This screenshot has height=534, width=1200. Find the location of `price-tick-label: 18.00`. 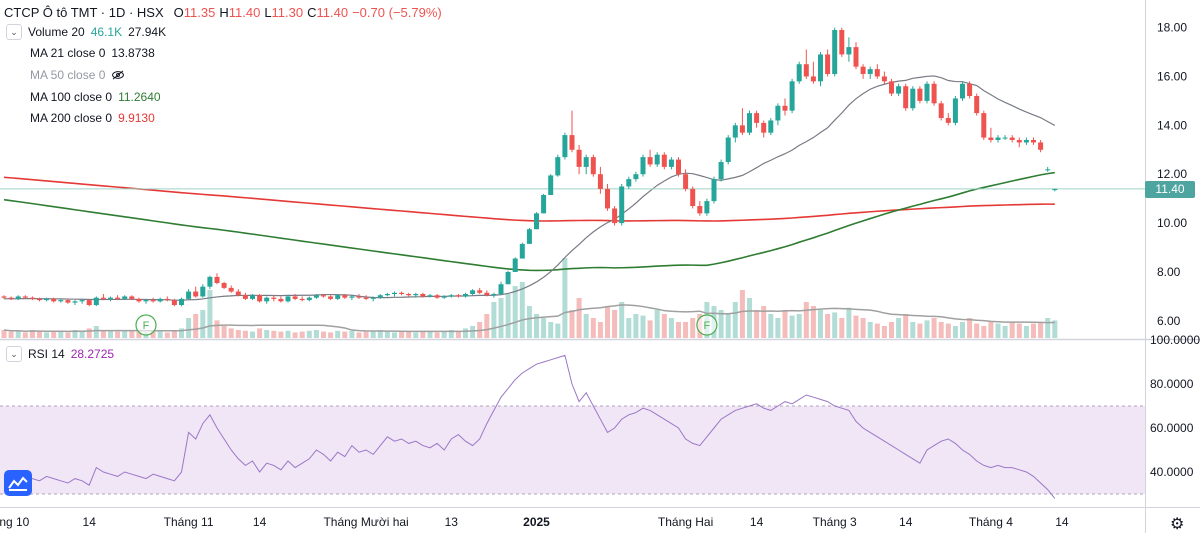

price-tick-label: 18.00 is located at coordinates (1172, 28).